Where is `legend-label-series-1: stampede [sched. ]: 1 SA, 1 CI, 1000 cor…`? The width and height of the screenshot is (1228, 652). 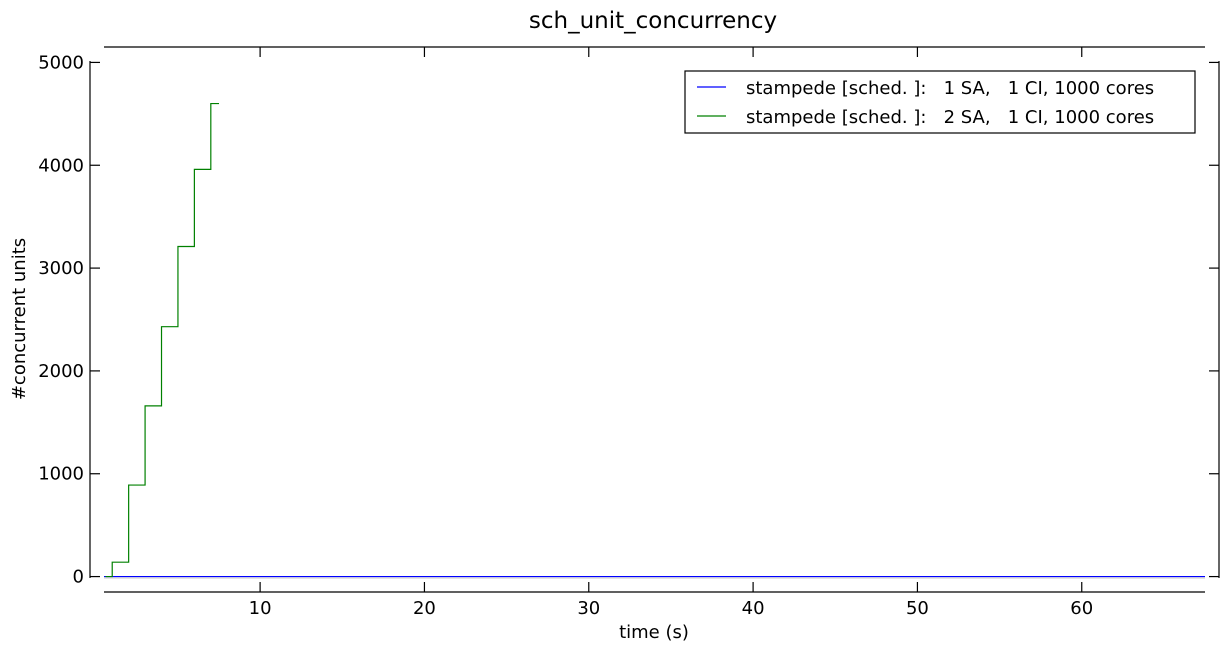
legend-label-series-1: stampede [sched. ]: 1 SA, 1 CI, 1000 cor… is located at coordinates (950, 88).